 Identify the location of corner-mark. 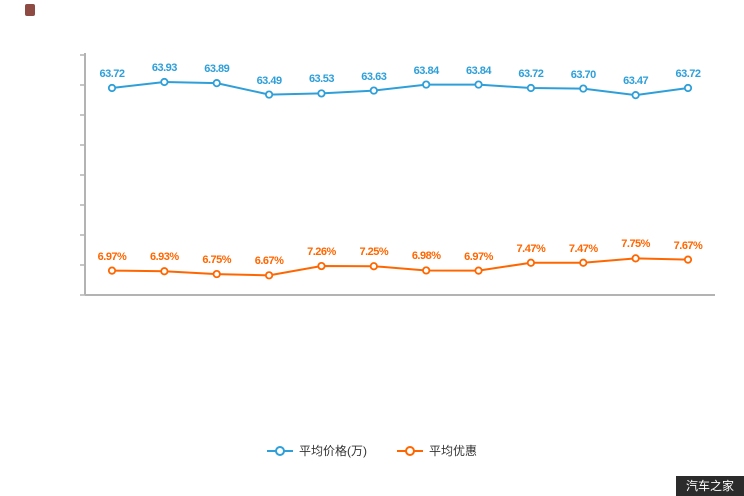
(30, 10).